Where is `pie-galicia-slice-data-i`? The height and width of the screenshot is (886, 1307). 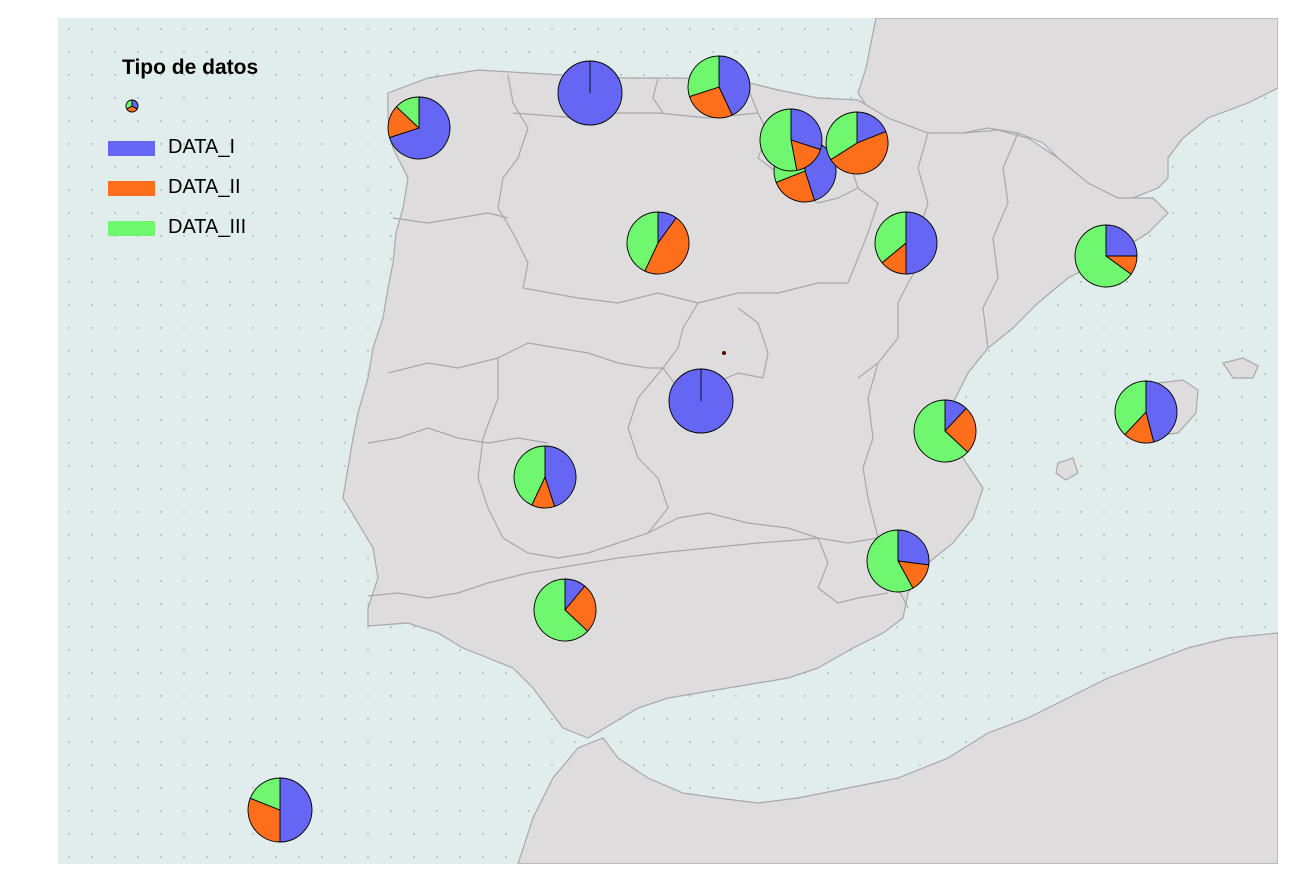
pie-galicia-slice-data-i is located at coordinates (419, 128).